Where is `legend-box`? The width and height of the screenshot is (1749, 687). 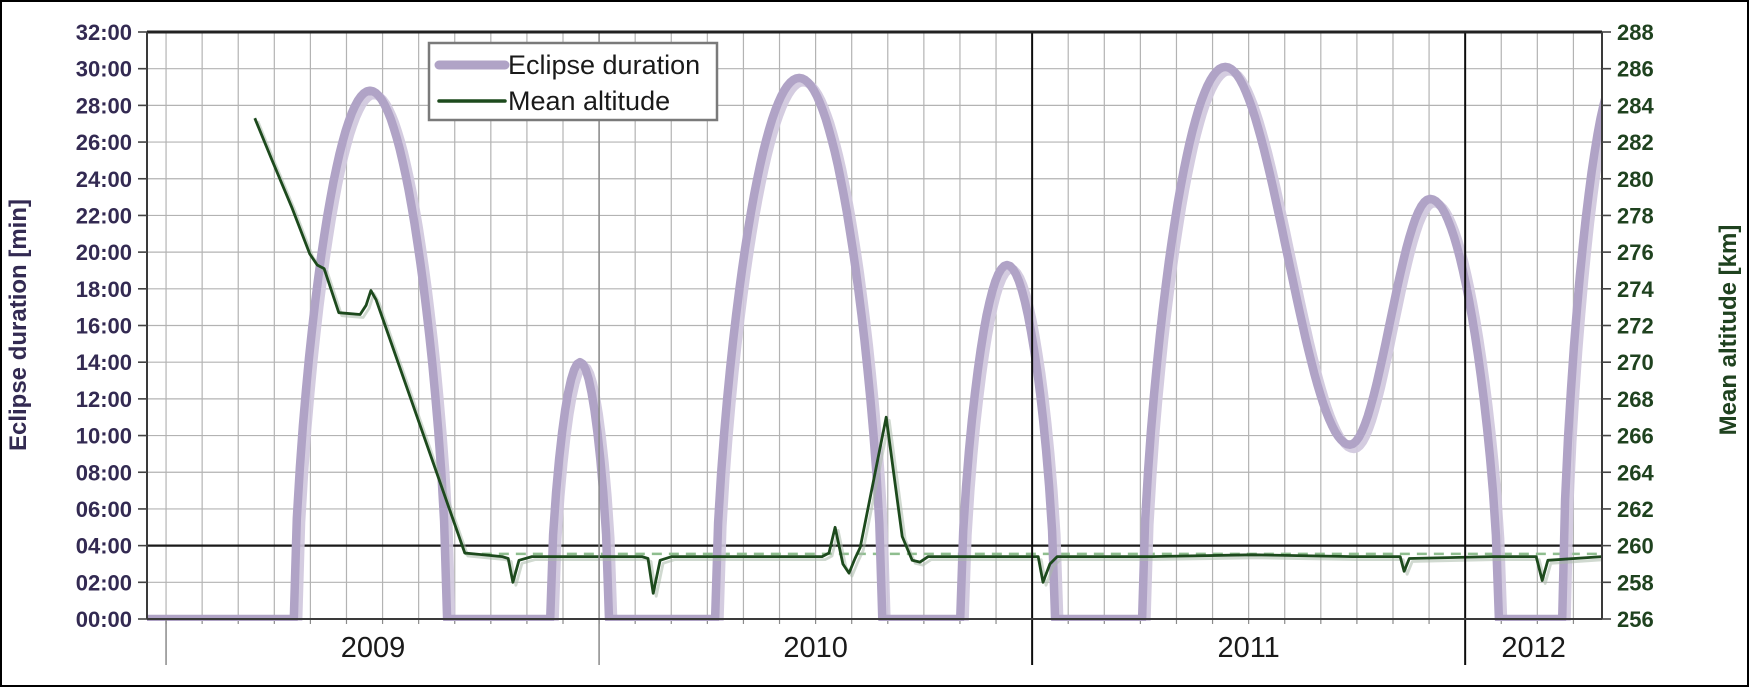
legend-box is located at coordinates (573, 81).